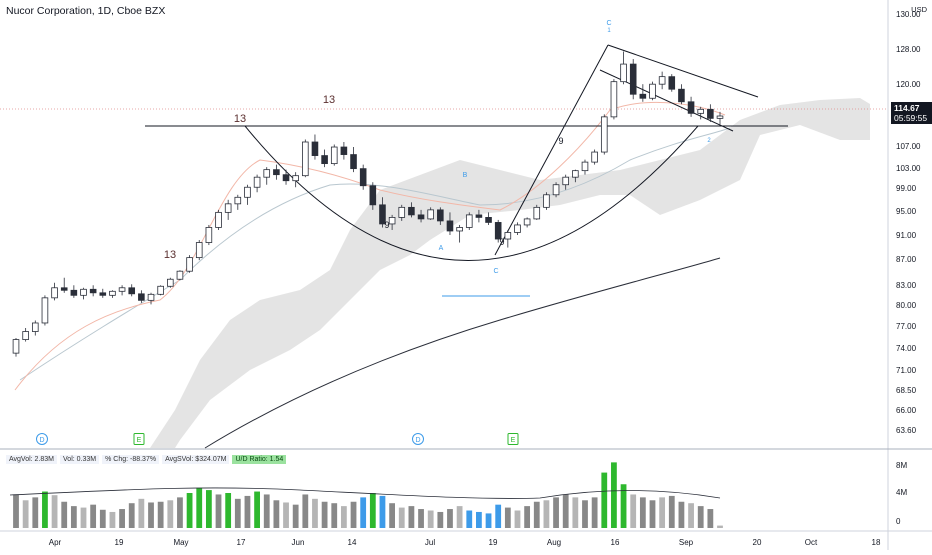  Describe the element at coordinates (430, 542) in the screenshot. I see `date-tick-label: Jul` at that location.